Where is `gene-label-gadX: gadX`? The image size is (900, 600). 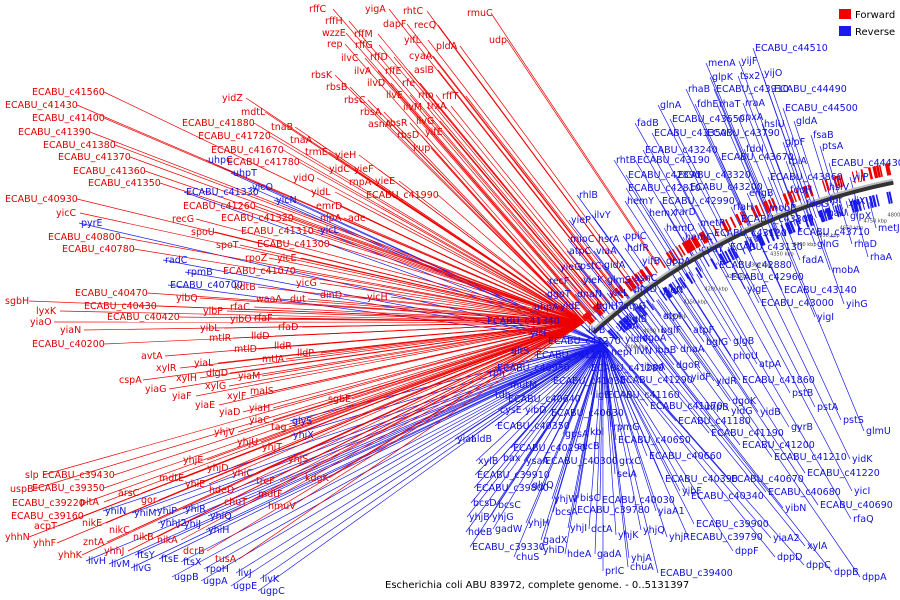
gene-label-gadX: gadX is located at coordinates (555, 540).